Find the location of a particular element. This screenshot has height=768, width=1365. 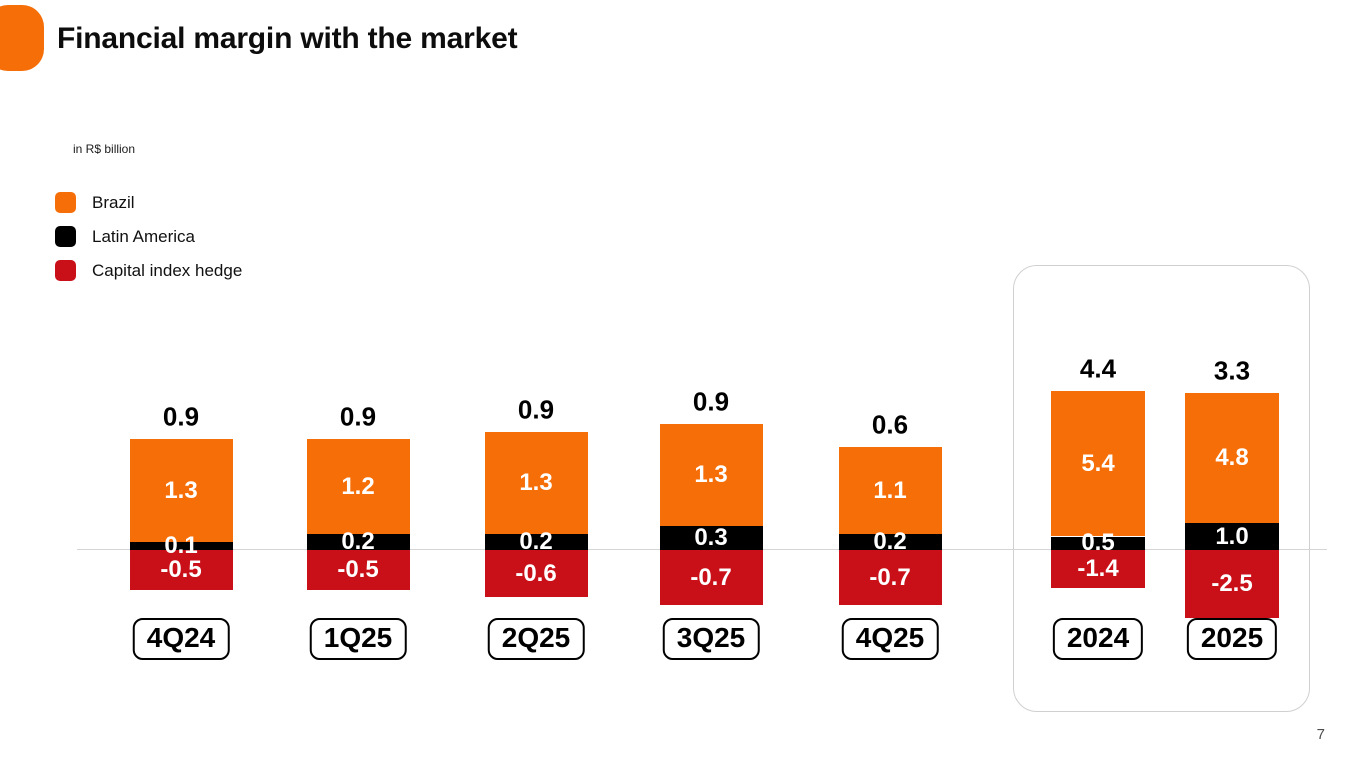

value-label-1Q25-latam: 0.2 is located at coordinates (358, 542).